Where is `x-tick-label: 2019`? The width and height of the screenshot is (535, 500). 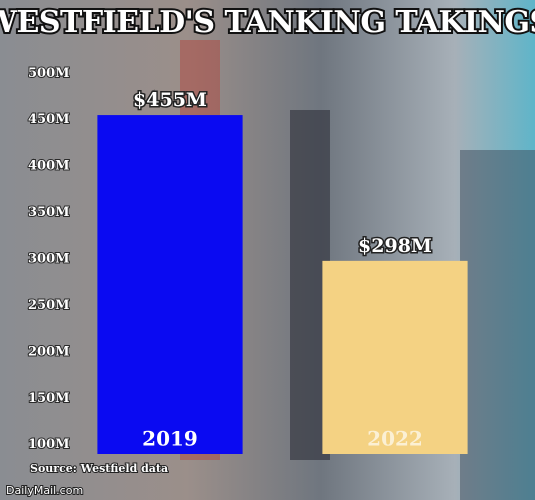
x-tick-label: 2019 is located at coordinates (170, 439).